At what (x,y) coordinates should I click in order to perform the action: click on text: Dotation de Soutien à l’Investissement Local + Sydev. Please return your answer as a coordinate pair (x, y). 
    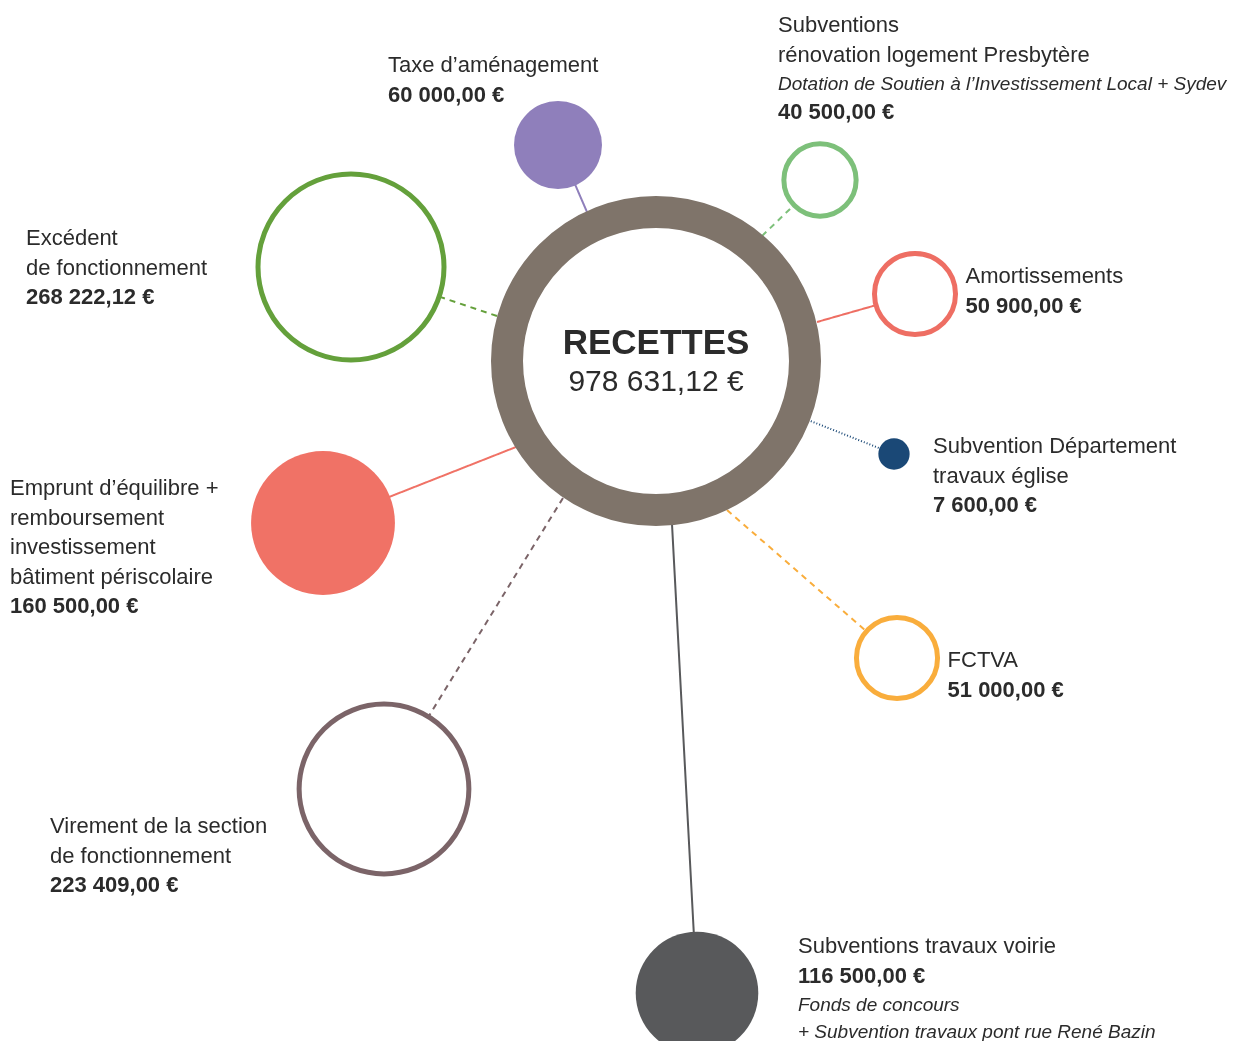
    Looking at the image, I should click on (1003, 83).